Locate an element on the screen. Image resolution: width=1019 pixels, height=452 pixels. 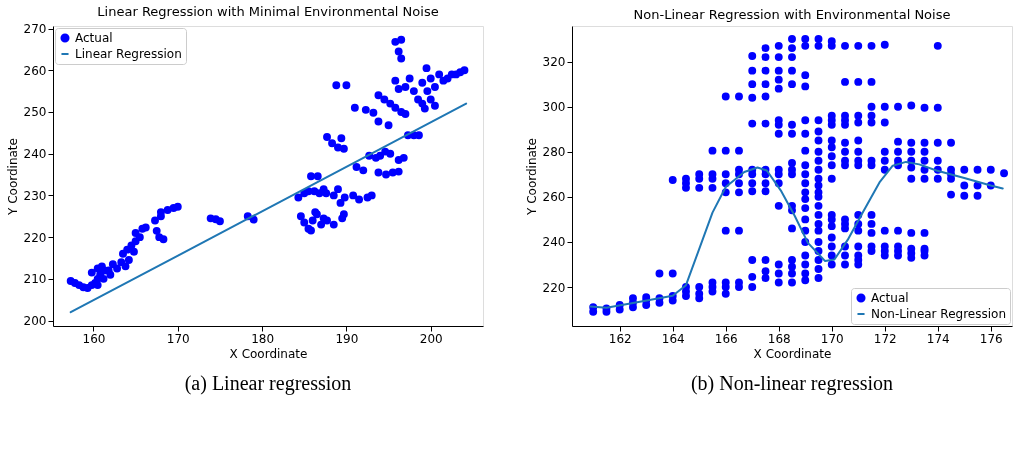
x-tick-label: 160 is located at coordinates (94, 338).